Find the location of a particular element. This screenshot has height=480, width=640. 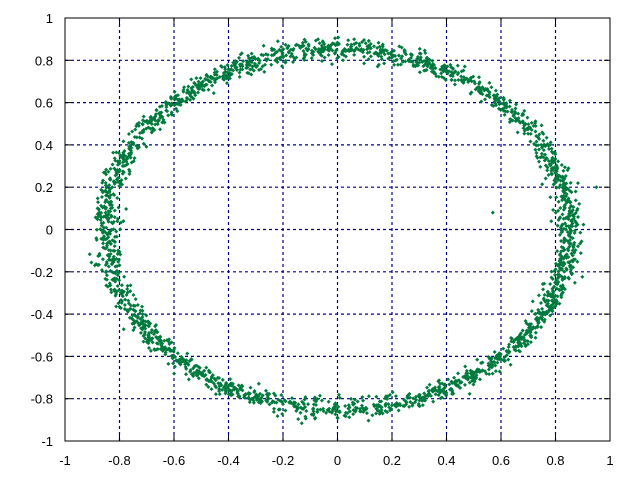

y-tick-label: 1 is located at coordinates (49, 18).